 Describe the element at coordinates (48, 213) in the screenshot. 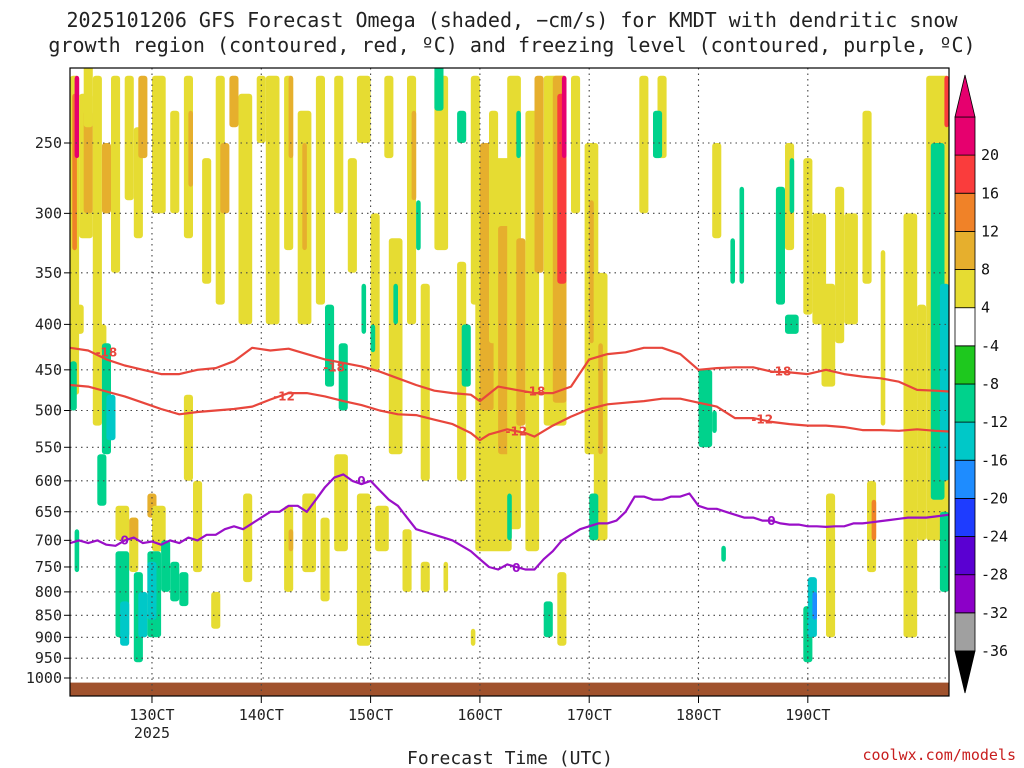

I see `y-tick-label-300: 300` at that location.